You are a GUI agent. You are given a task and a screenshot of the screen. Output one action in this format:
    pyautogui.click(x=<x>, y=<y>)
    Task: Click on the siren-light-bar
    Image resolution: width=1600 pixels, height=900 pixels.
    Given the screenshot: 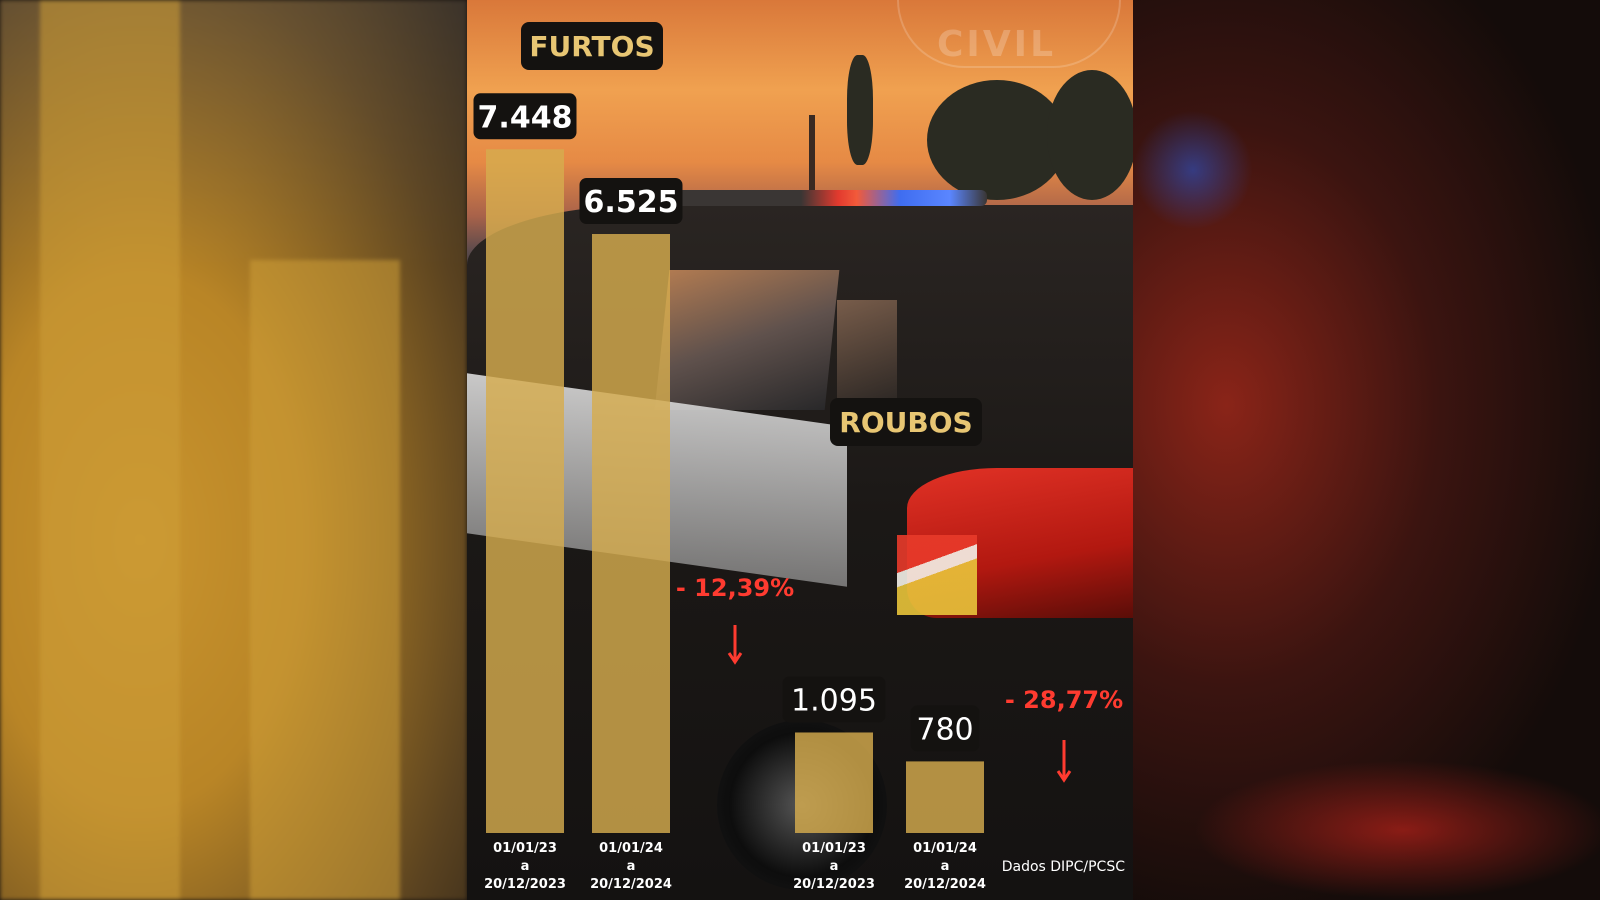 What is the action you would take?
    pyautogui.click(x=832, y=198)
    